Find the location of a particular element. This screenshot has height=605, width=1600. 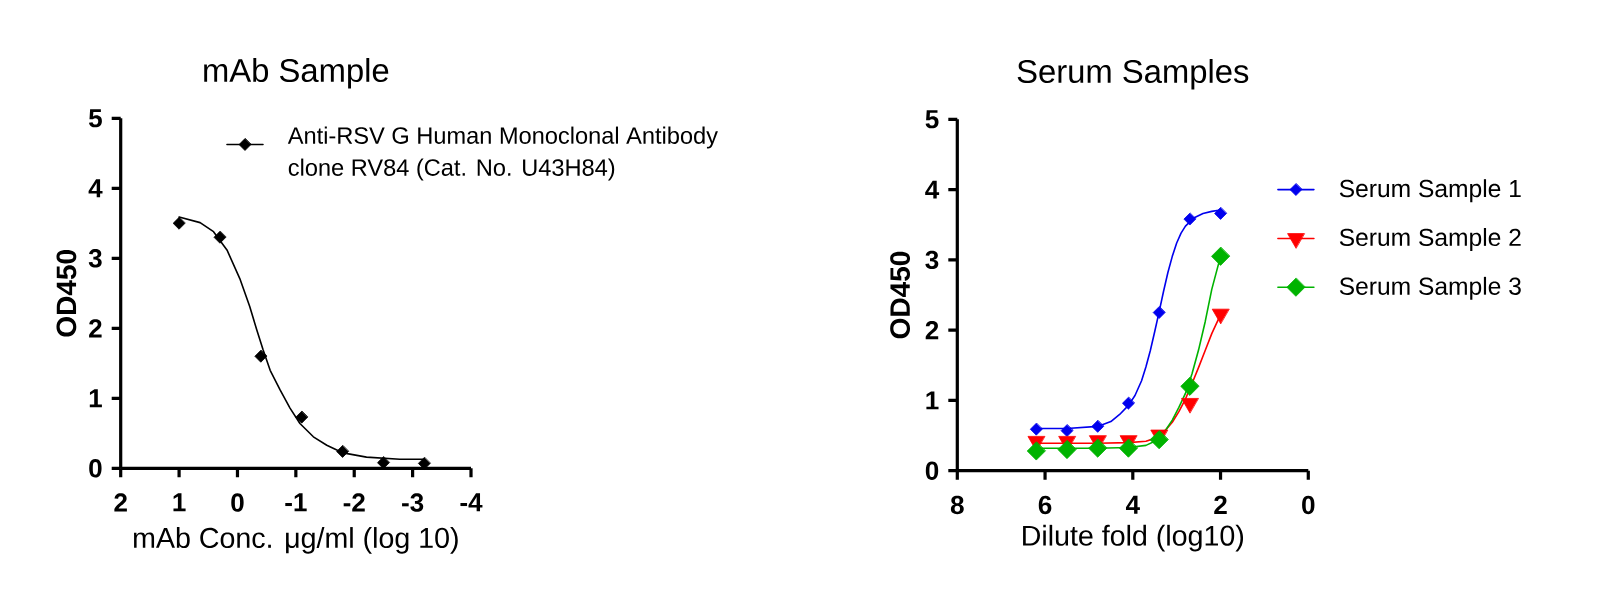

x-tick-label: -4 is located at coordinates (471, 502).